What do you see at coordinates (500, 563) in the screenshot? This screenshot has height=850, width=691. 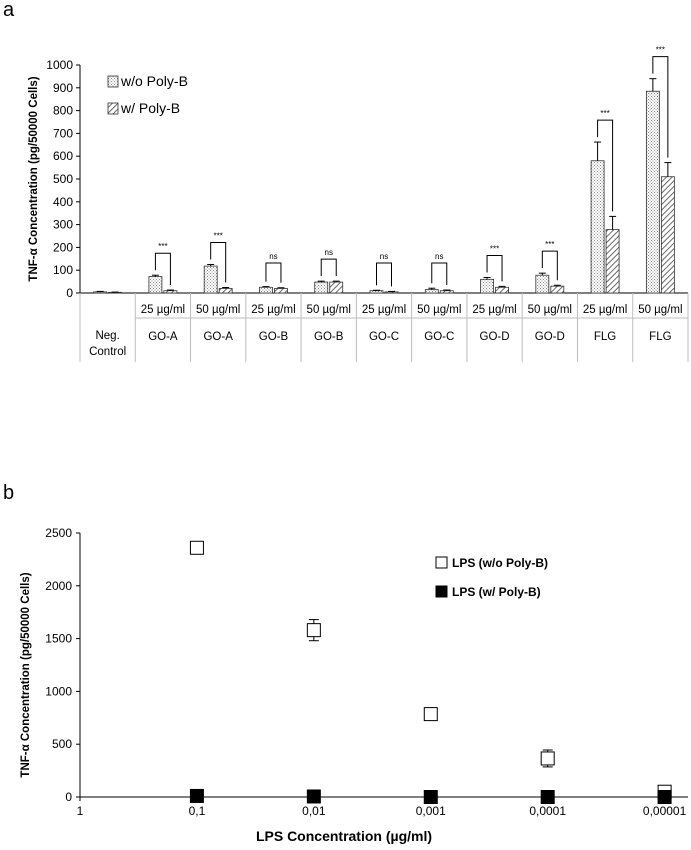 I see `legend-label-without-polyb: LPS (w/o Poly-B)` at bounding box center [500, 563].